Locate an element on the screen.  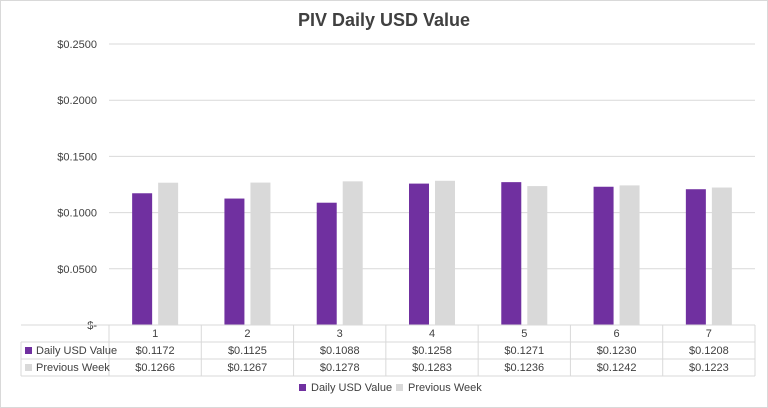
table-series-name-2: Previous Week is located at coordinates (73, 368).